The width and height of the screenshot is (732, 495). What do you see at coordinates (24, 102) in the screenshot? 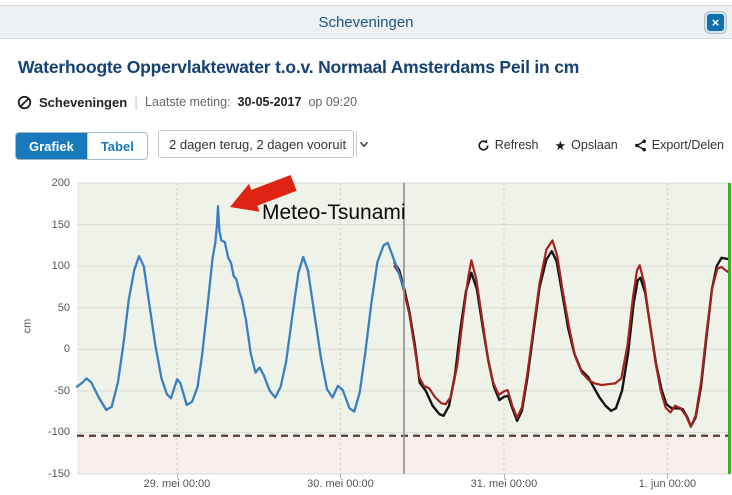
I see `circle-slash-icon` at bounding box center [24, 102].